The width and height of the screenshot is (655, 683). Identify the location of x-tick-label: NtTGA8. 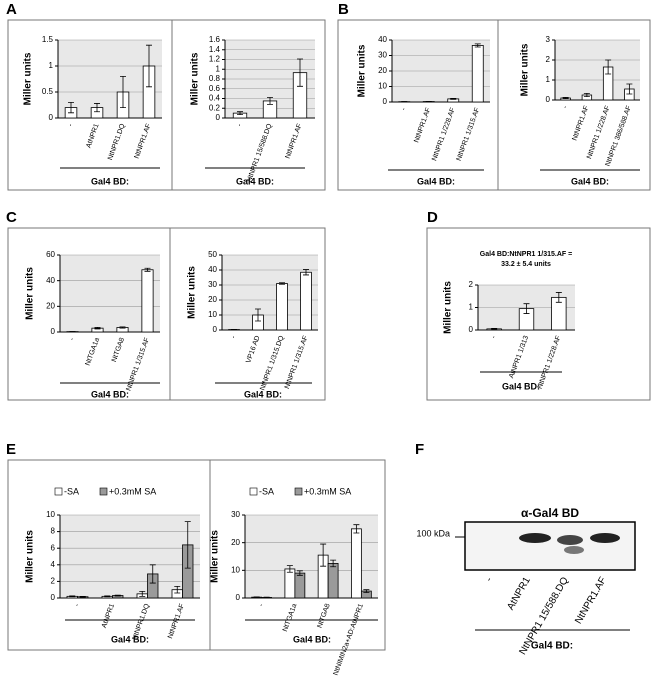
(118, 350).